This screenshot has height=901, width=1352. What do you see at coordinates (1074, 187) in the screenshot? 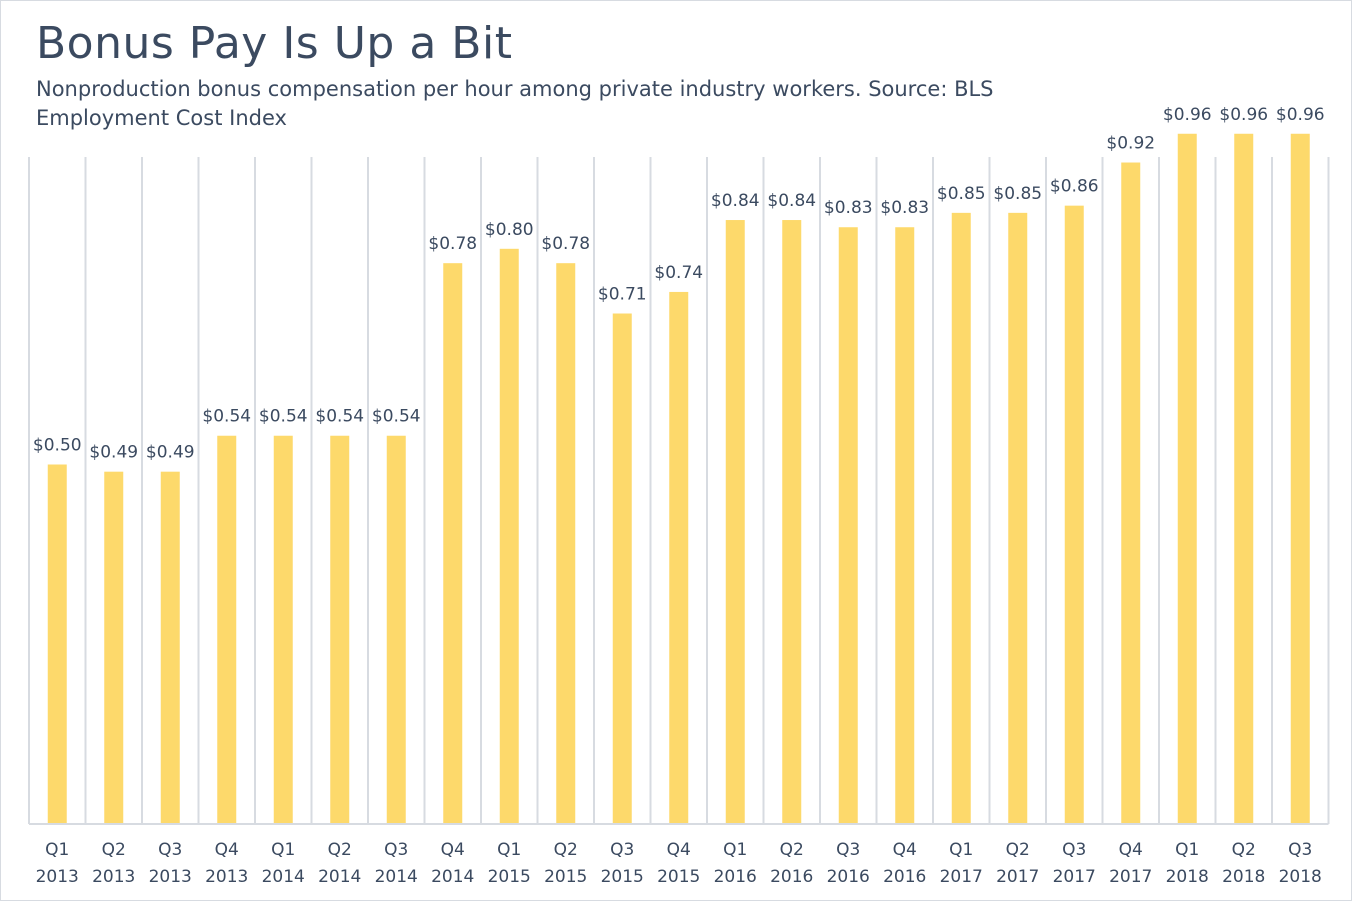
I see `data-label: $0.86` at bounding box center [1074, 187].